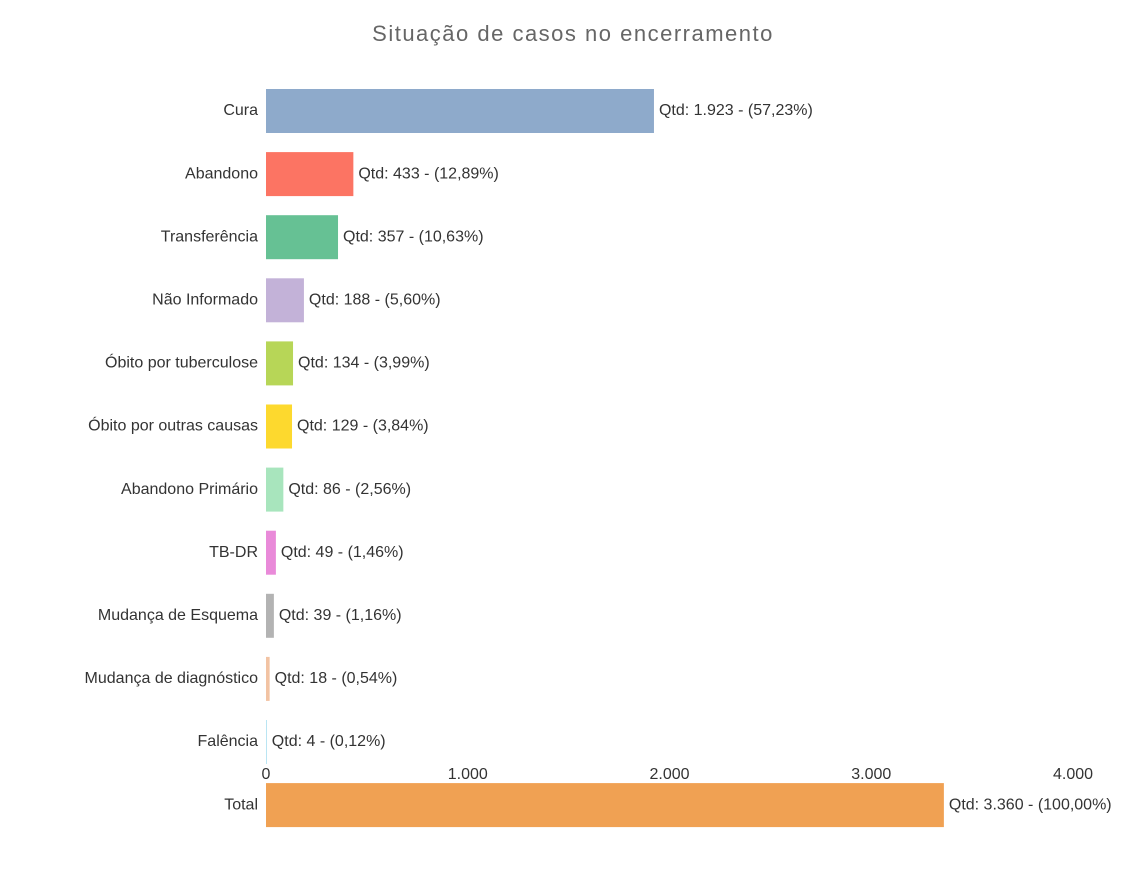  Describe the element at coordinates (266, 774) in the screenshot. I see `x-tick-label: 0` at that location.